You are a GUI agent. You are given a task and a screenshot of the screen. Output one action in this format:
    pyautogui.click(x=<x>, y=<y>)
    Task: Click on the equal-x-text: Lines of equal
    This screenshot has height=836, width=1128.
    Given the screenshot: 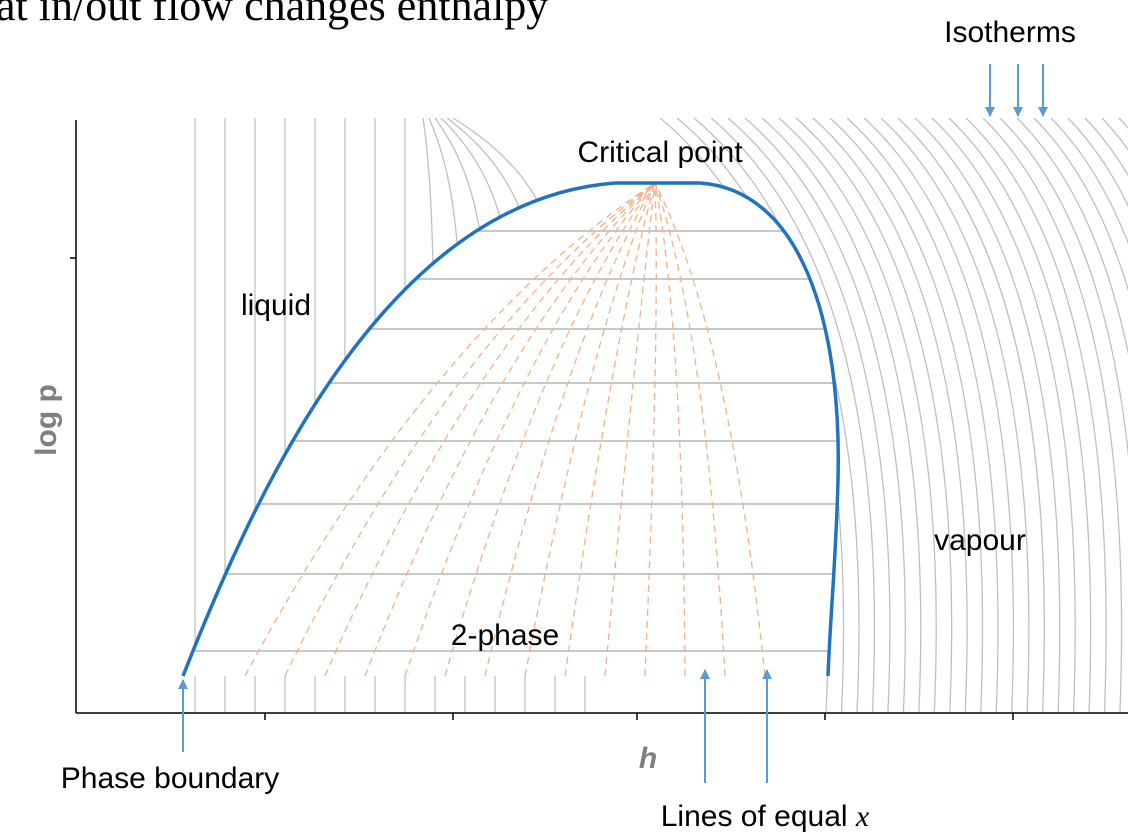 What is the action you would take?
    pyautogui.click(x=758, y=816)
    